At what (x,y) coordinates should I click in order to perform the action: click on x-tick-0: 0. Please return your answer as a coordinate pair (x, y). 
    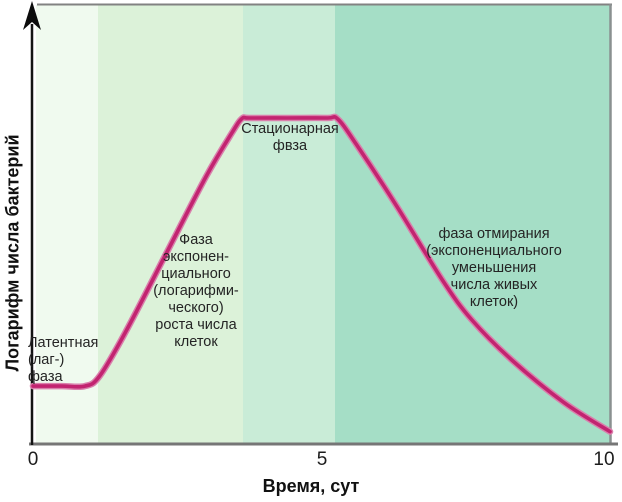
    Looking at the image, I should click on (33, 459).